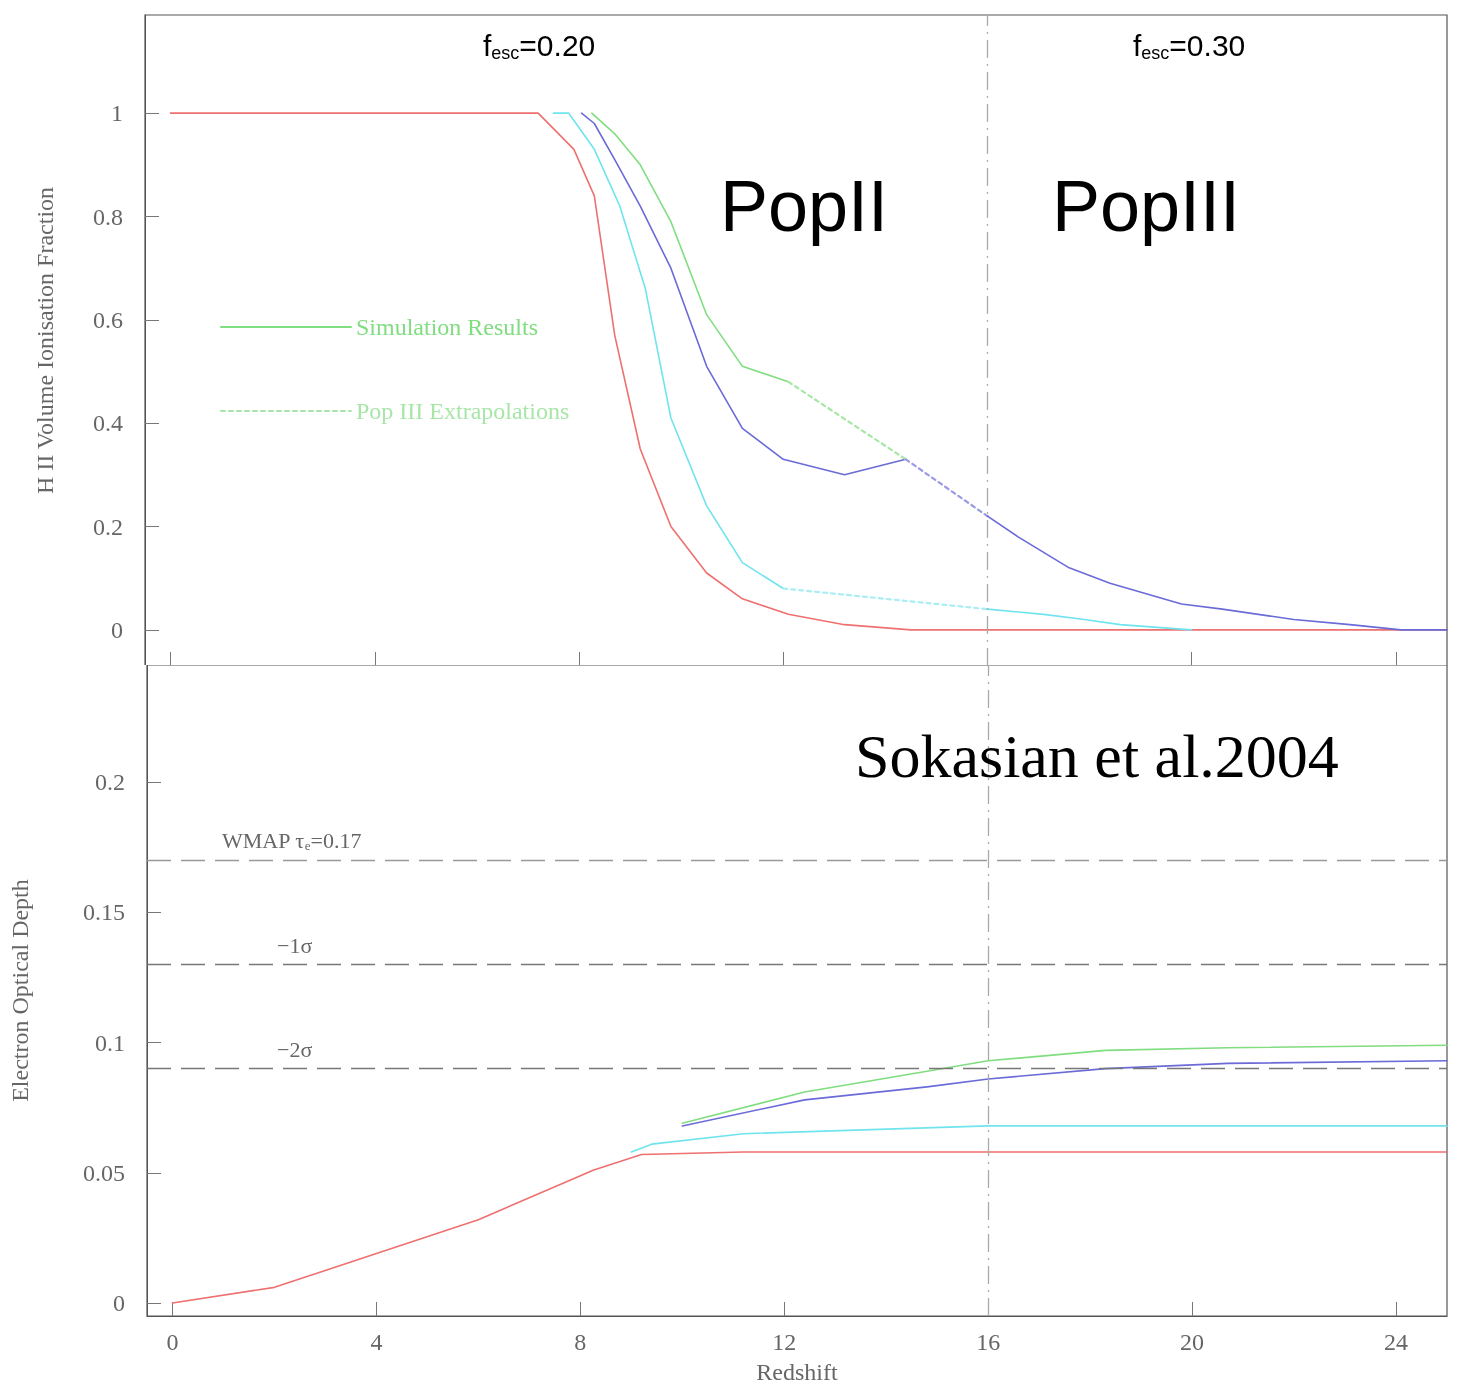  Describe the element at coordinates (172, 1342) in the screenshot. I see `x-tick-label: 0` at that location.